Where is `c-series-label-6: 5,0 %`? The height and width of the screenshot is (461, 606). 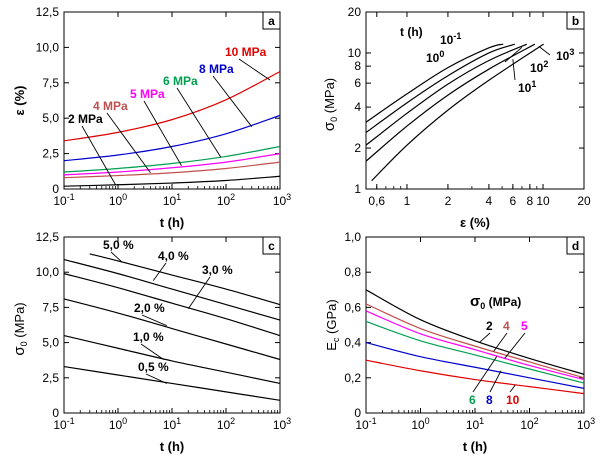
c-series-label-6: 5,0 % is located at coordinates (118, 245).